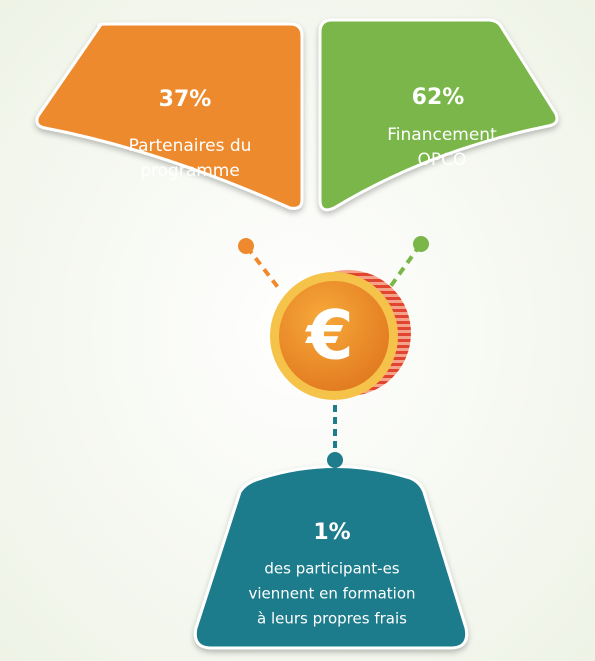  What do you see at coordinates (442, 160) in the screenshot?
I see `label: OPCO` at bounding box center [442, 160].